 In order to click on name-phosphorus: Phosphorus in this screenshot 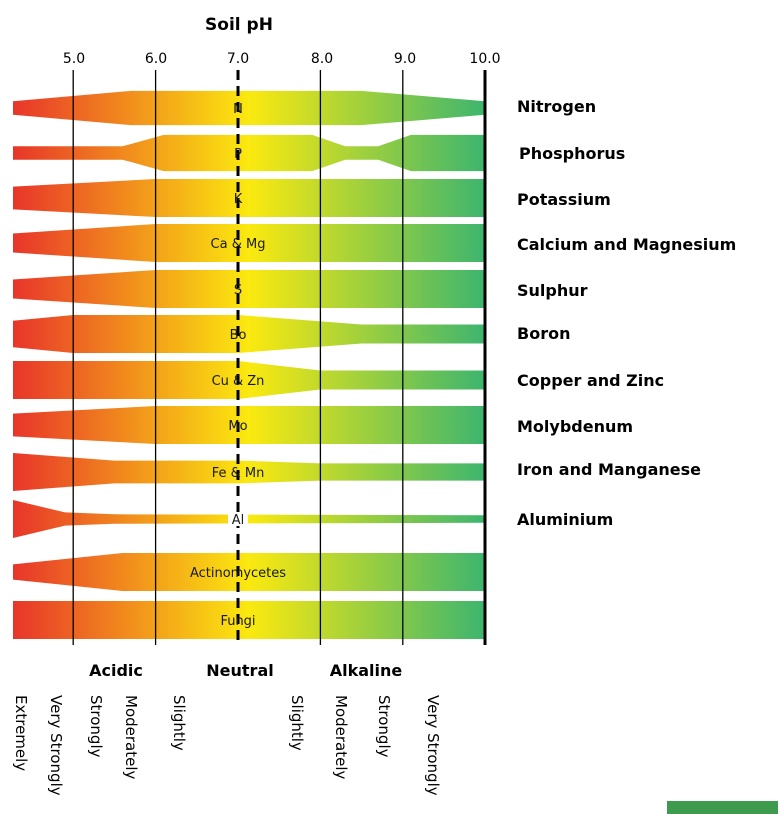, I will do `click(572, 153)`.